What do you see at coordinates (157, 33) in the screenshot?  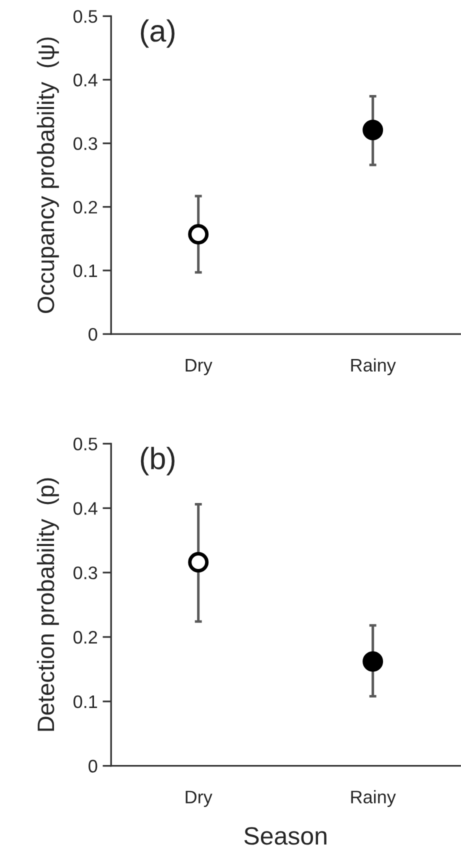 I see `annotation: (a)` at bounding box center [157, 33].